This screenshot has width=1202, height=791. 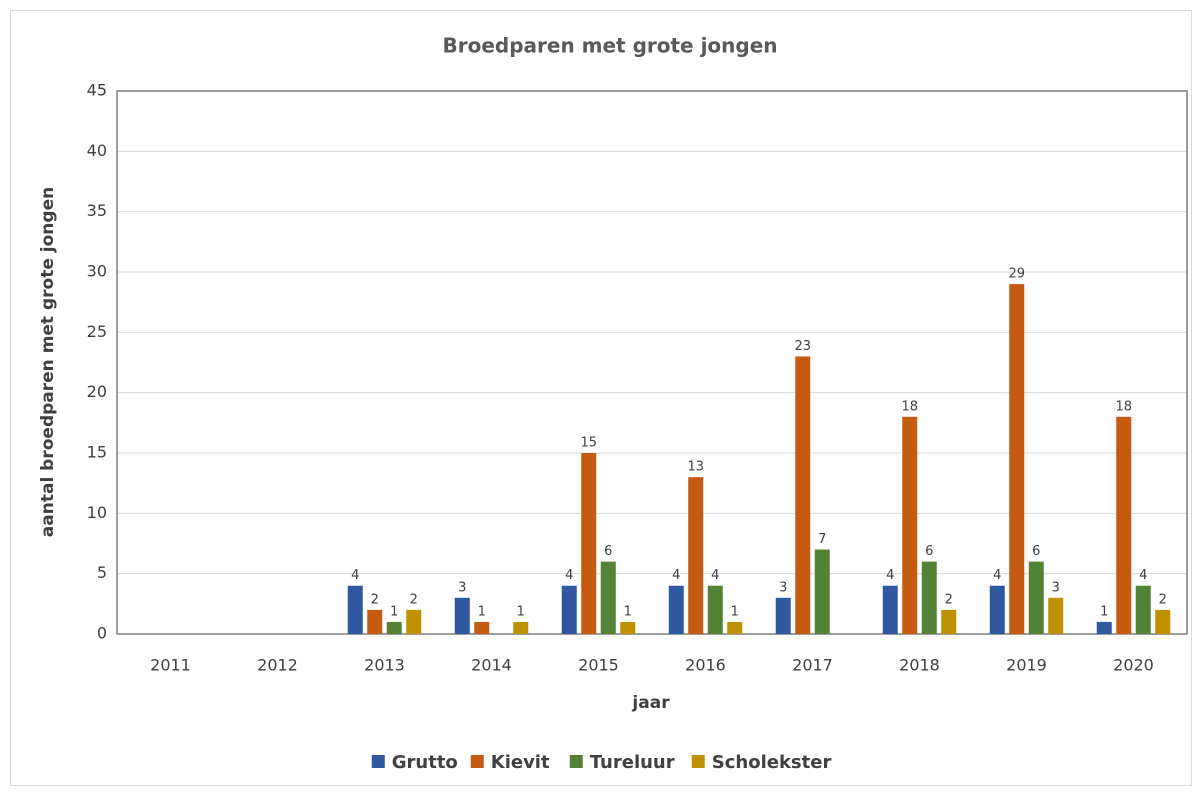 What do you see at coordinates (97, 331) in the screenshot?
I see `y-tick-label: 25` at bounding box center [97, 331].